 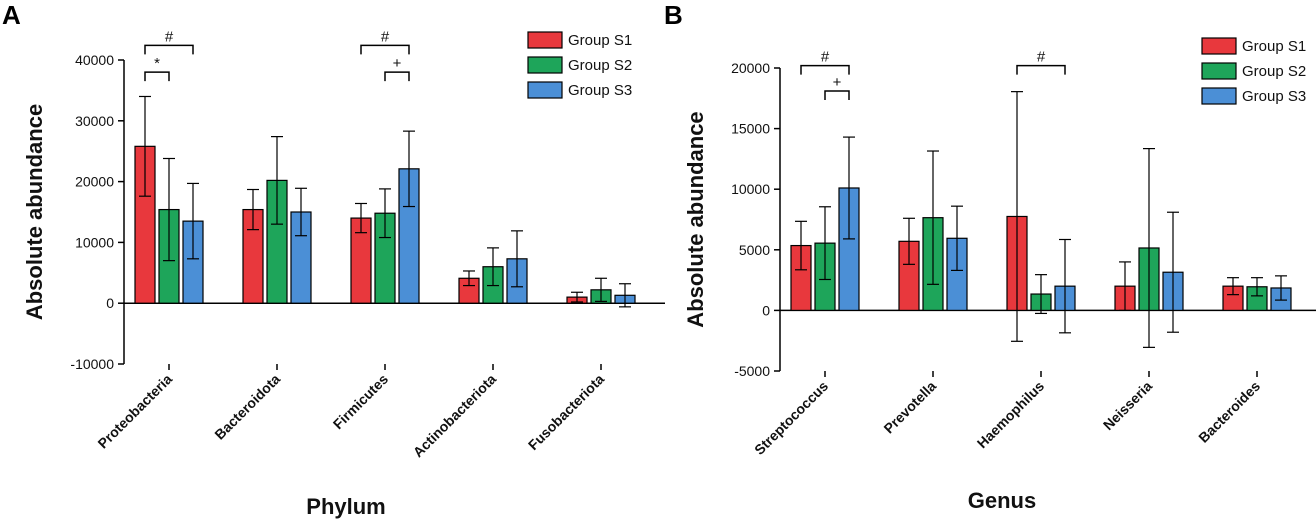 I want to click on x-tick-label: Proteobacteria, so click(x=134, y=411).